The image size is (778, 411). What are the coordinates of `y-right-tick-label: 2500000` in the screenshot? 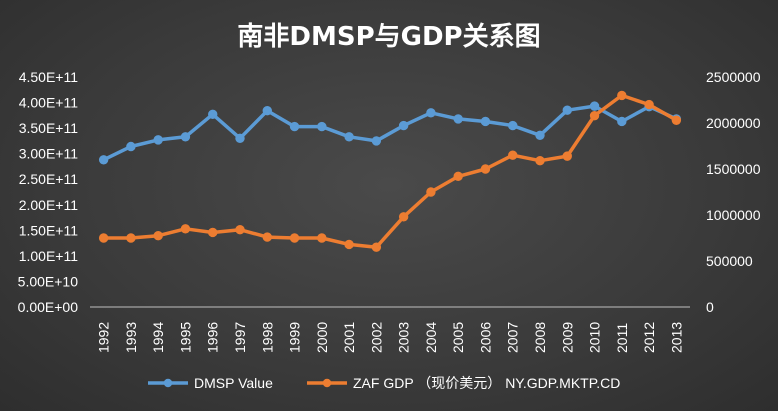 It's located at (733, 77).